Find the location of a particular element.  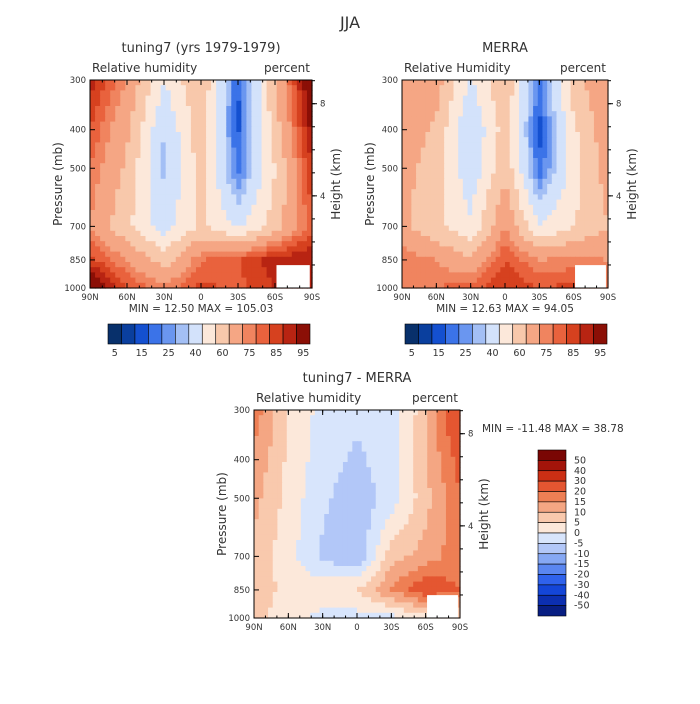

colorbar-swatch is located at coordinates (532, 334).